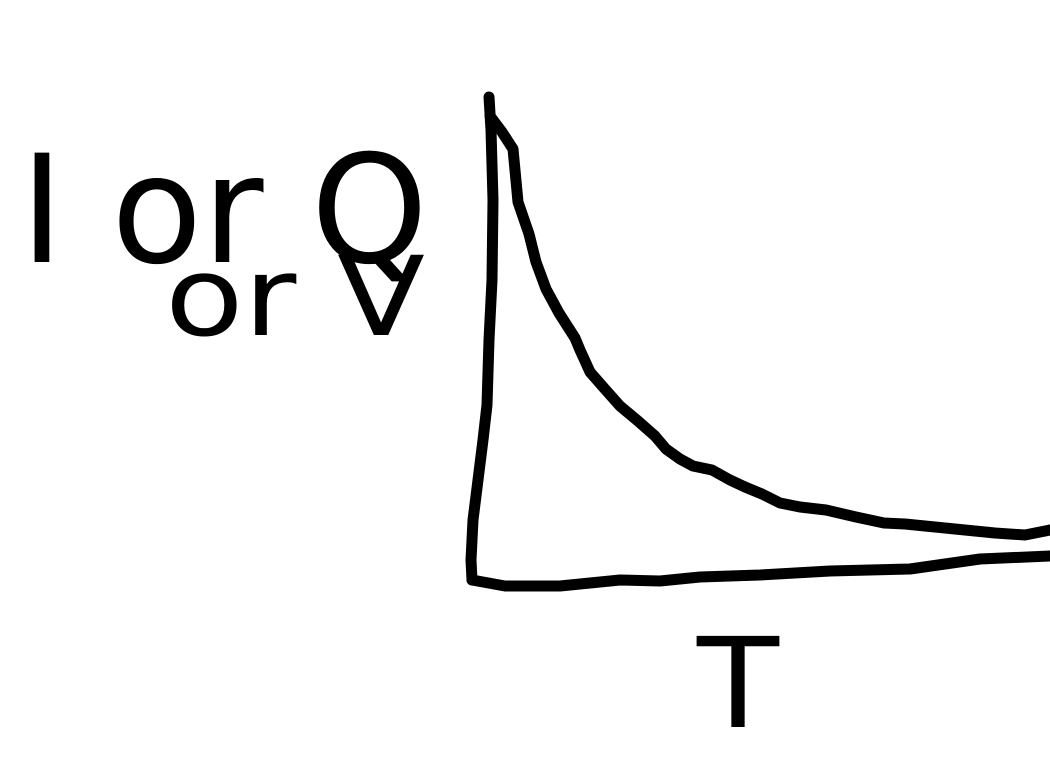  What do you see at coordinates (758, 571) in the screenshot?
I see `x-axis` at bounding box center [758, 571].